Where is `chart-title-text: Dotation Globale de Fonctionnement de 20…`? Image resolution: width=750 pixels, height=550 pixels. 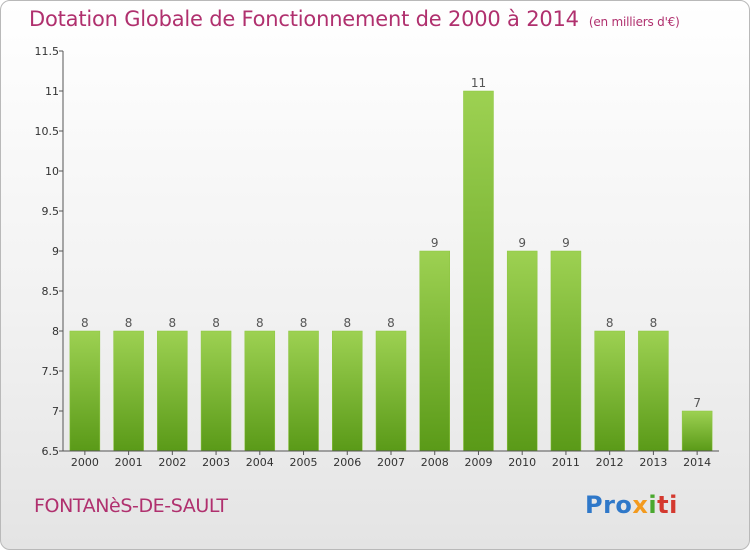
chart-title-text: Dotation Globale de Fonctionnement de 20… is located at coordinates (304, 19).